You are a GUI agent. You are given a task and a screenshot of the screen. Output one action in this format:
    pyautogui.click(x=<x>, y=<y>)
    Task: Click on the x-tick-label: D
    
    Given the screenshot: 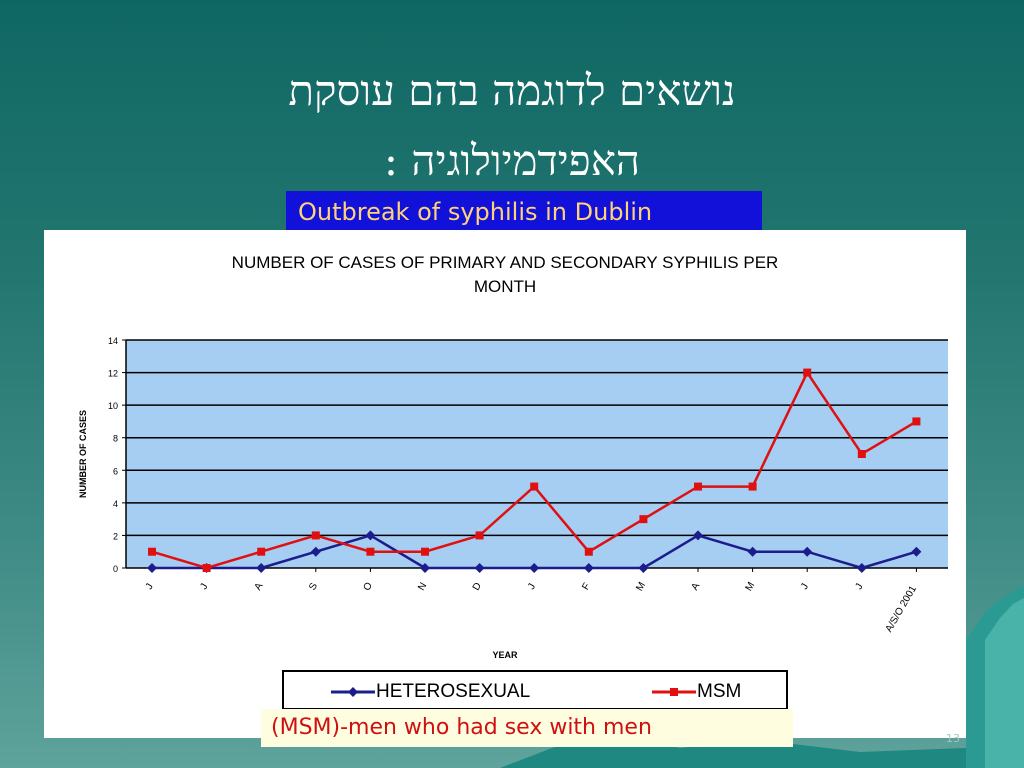 What is the action you would take?
    pyautogui.click(x=477, y=587)
    